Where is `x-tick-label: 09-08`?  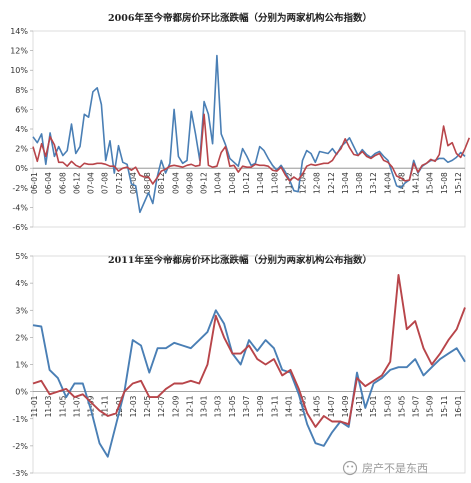 x-tick-label: 09-08 is located at coordinates (189, 183).